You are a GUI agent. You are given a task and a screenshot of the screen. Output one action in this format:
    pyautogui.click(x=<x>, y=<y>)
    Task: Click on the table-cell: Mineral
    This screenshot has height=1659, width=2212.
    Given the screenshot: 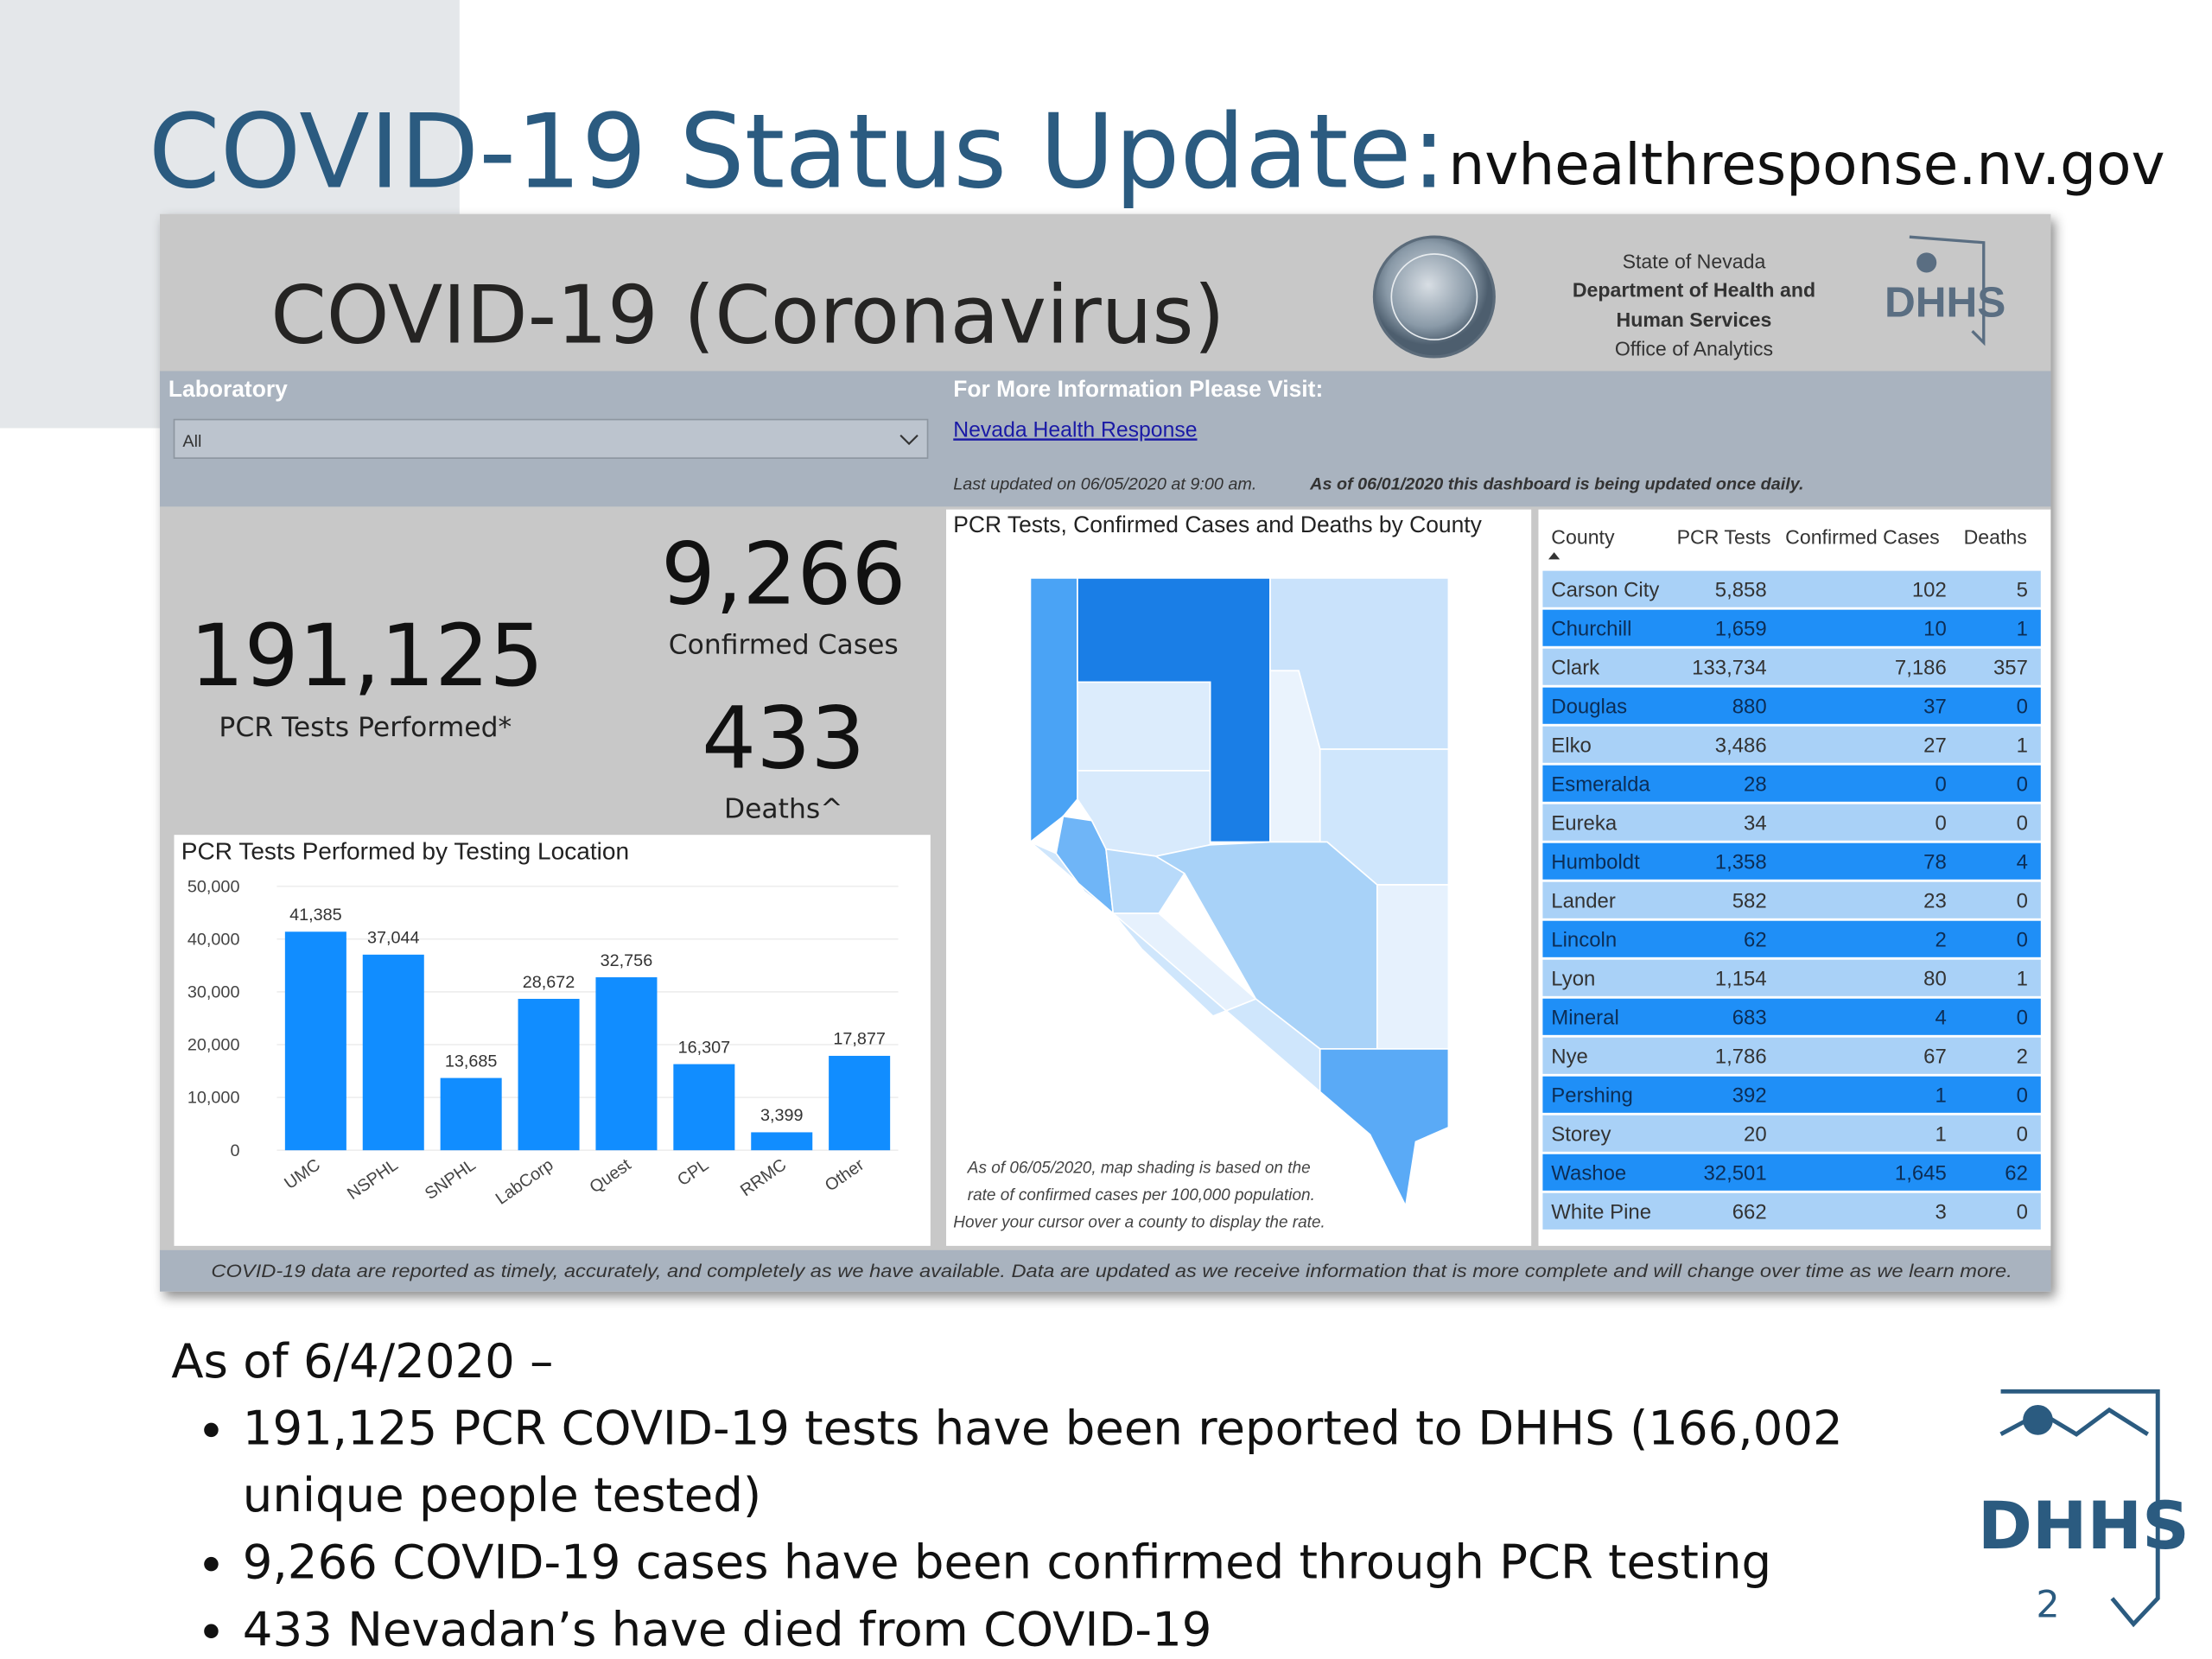 What is the action you would take?
    pyautogui.click(x=1585, y=1017)
    